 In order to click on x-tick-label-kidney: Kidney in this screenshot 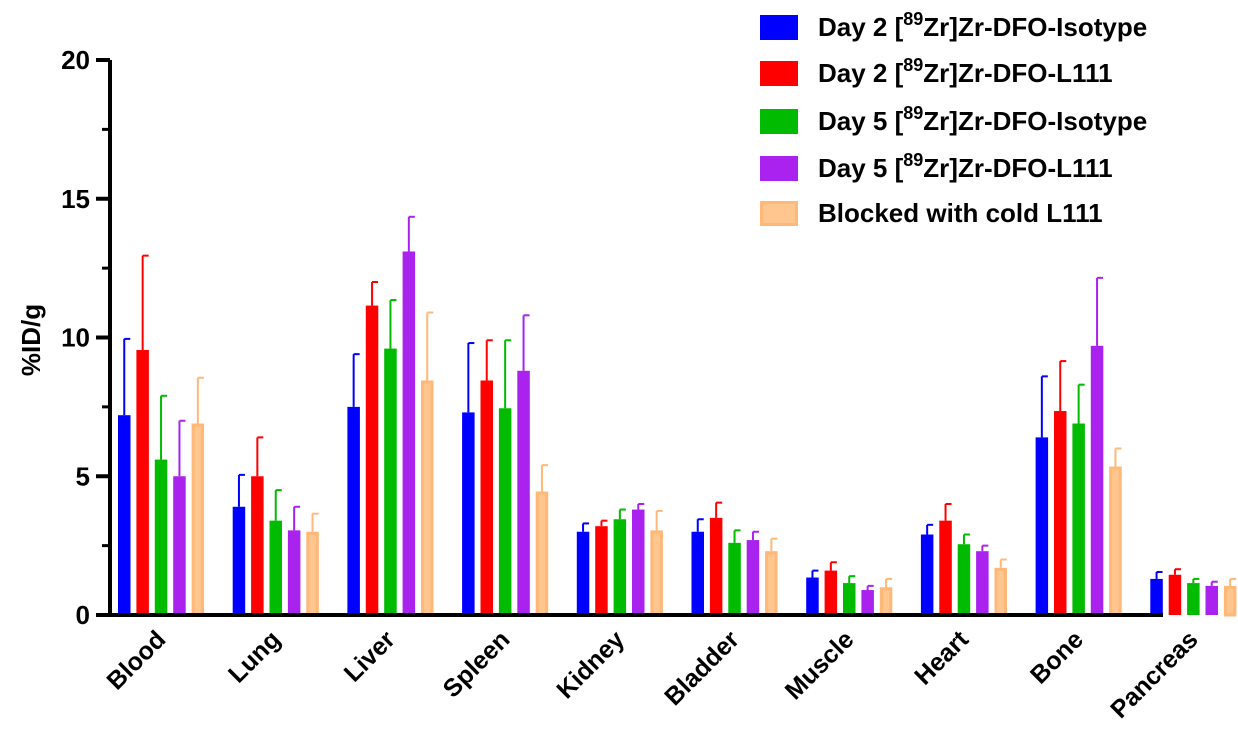, I will do `click(590, 664)`.